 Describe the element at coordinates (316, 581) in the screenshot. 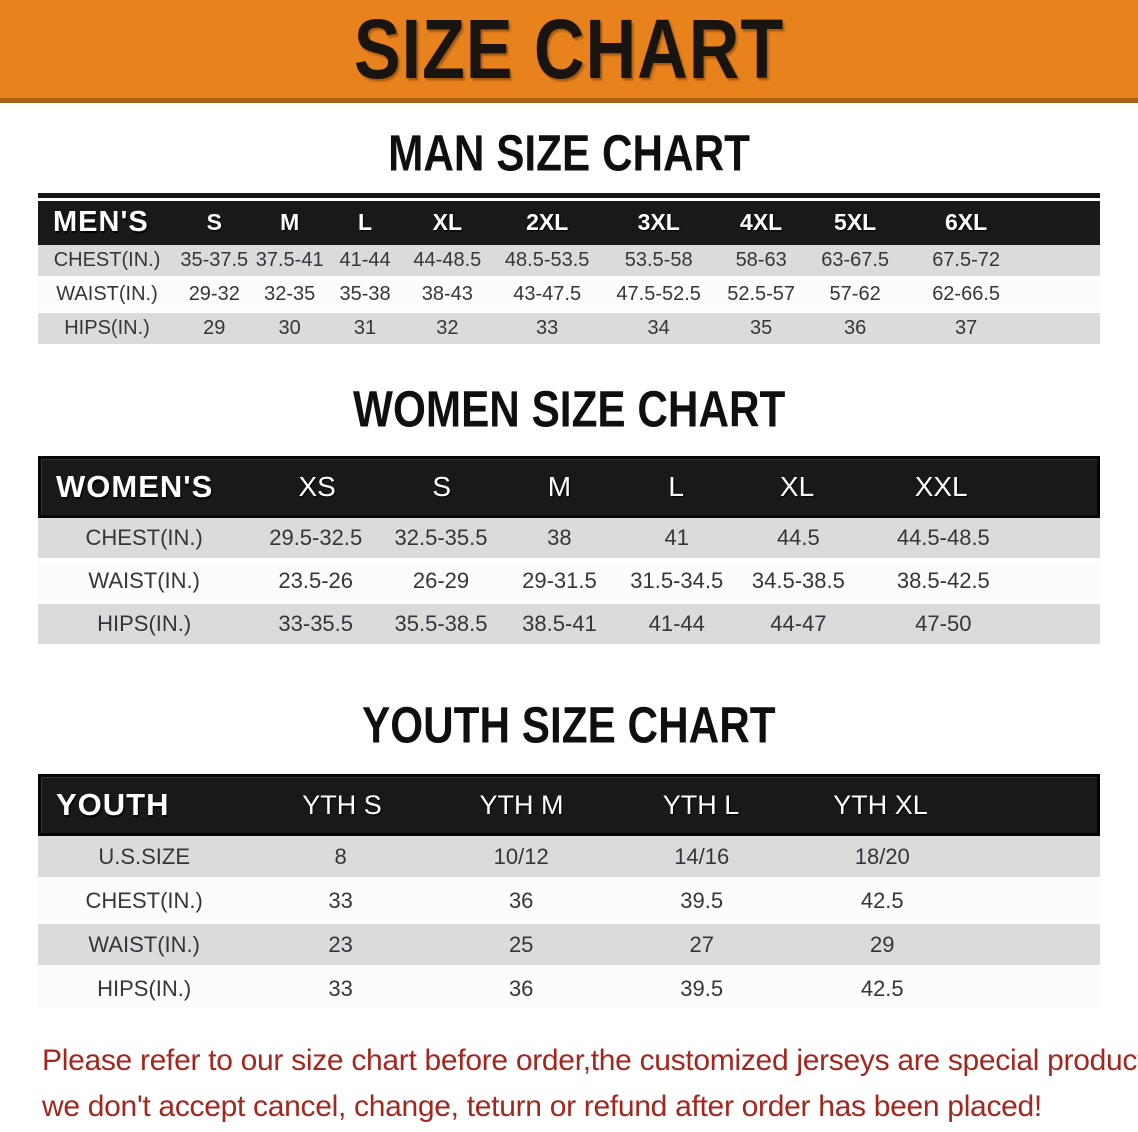

I see `size-value-cell: 23.5-26` at that location.